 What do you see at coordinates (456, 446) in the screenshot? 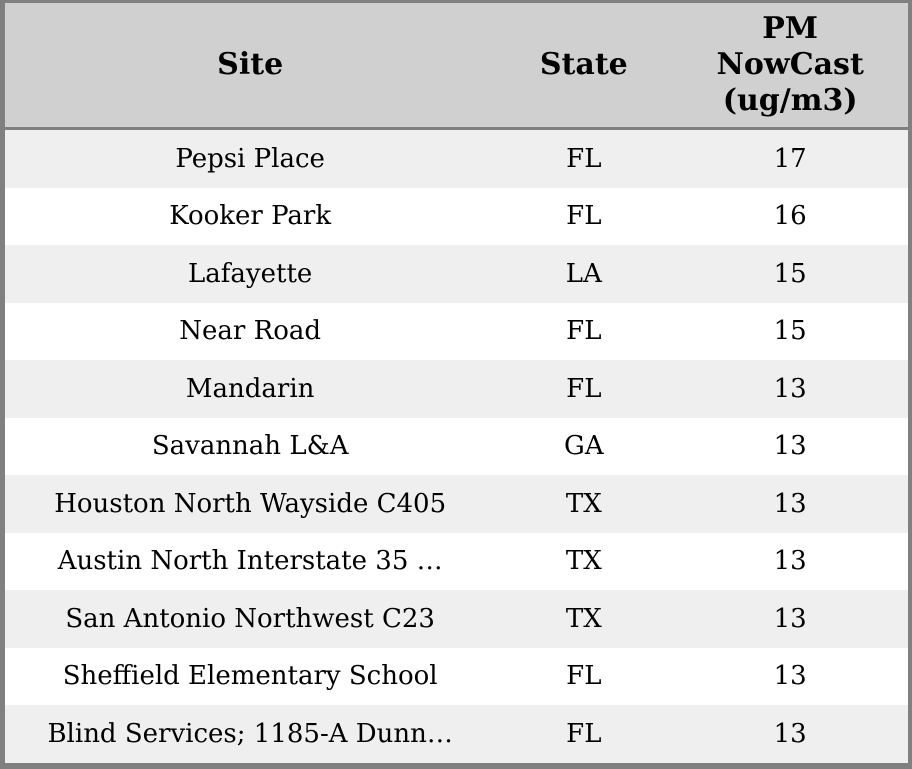
I see `table-row: Savannah L&A GA 13` at bounding box center [456, 446].